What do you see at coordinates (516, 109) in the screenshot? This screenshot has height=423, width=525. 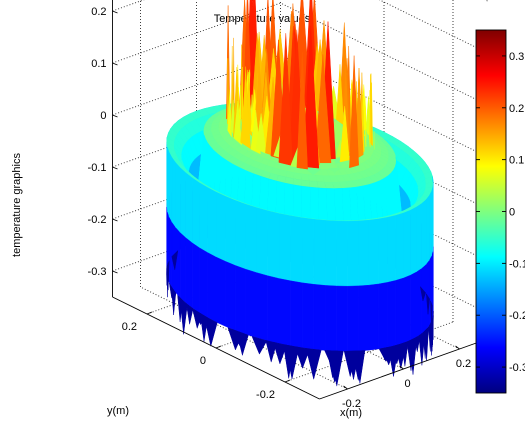 I see `colorbar-tick-label: 0.2` at bounding box center [516, 109].